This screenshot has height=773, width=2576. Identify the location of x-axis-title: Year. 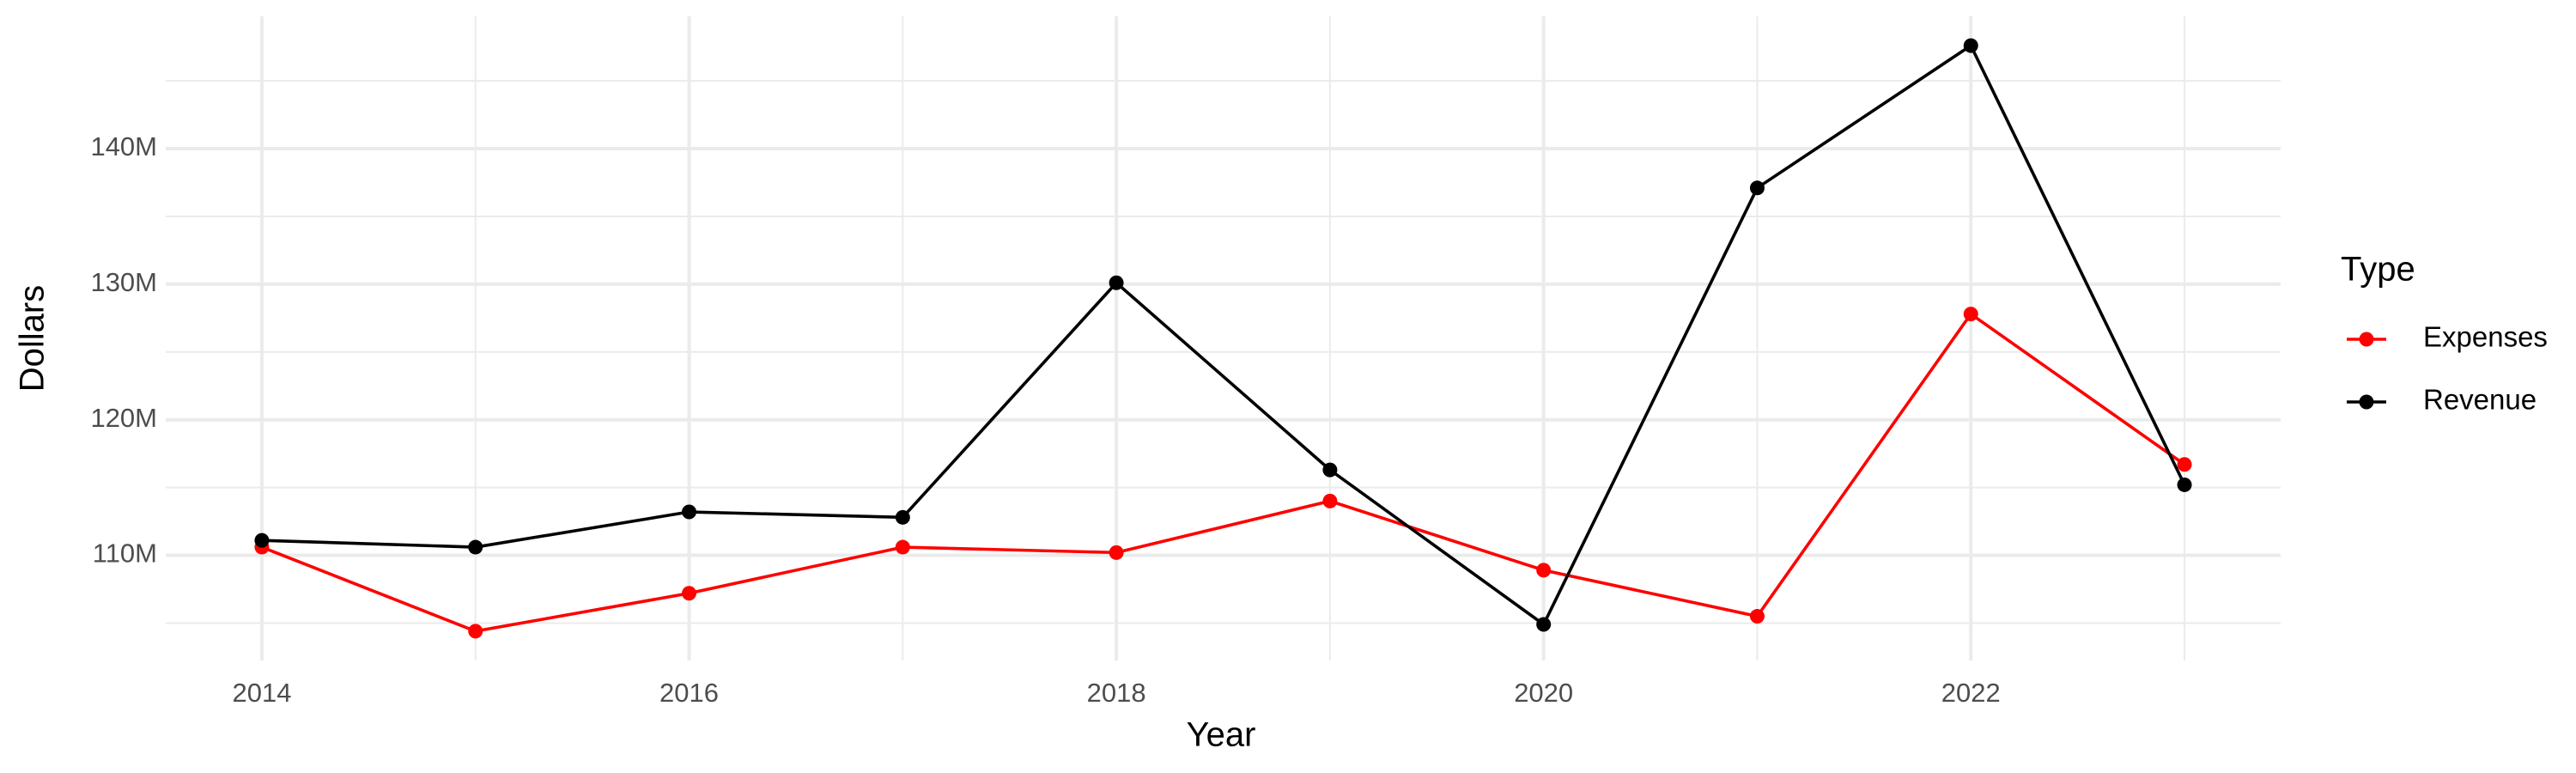
(1221, 735).